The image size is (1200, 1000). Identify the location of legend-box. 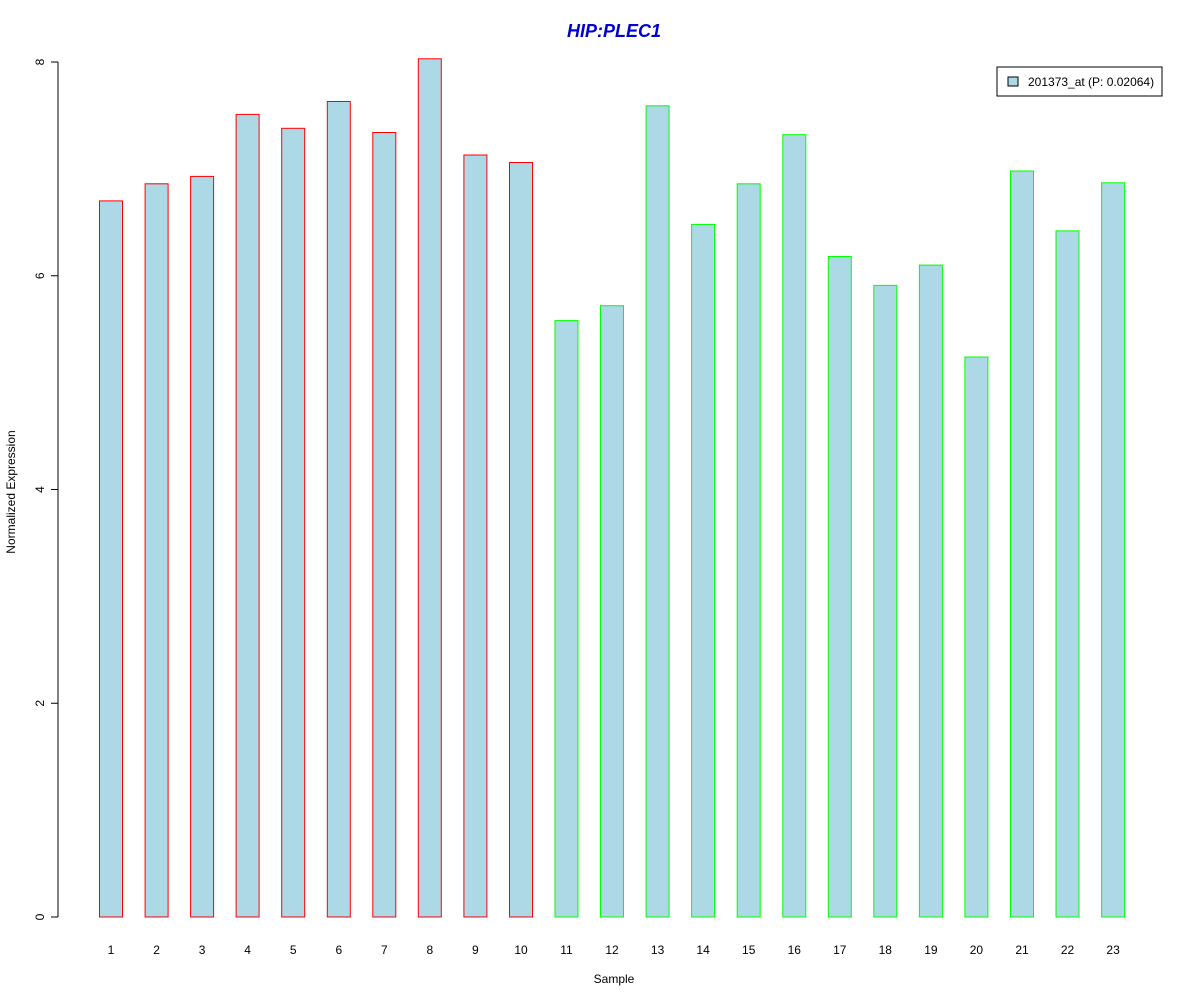
(1079, 81).